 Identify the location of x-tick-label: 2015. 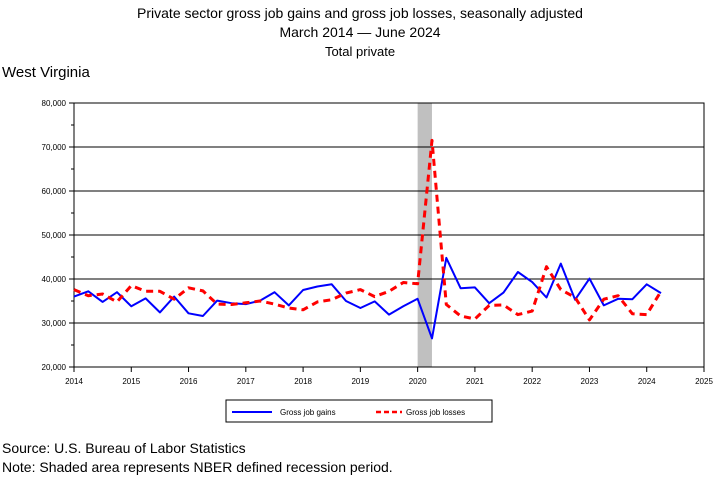
(131, 381).